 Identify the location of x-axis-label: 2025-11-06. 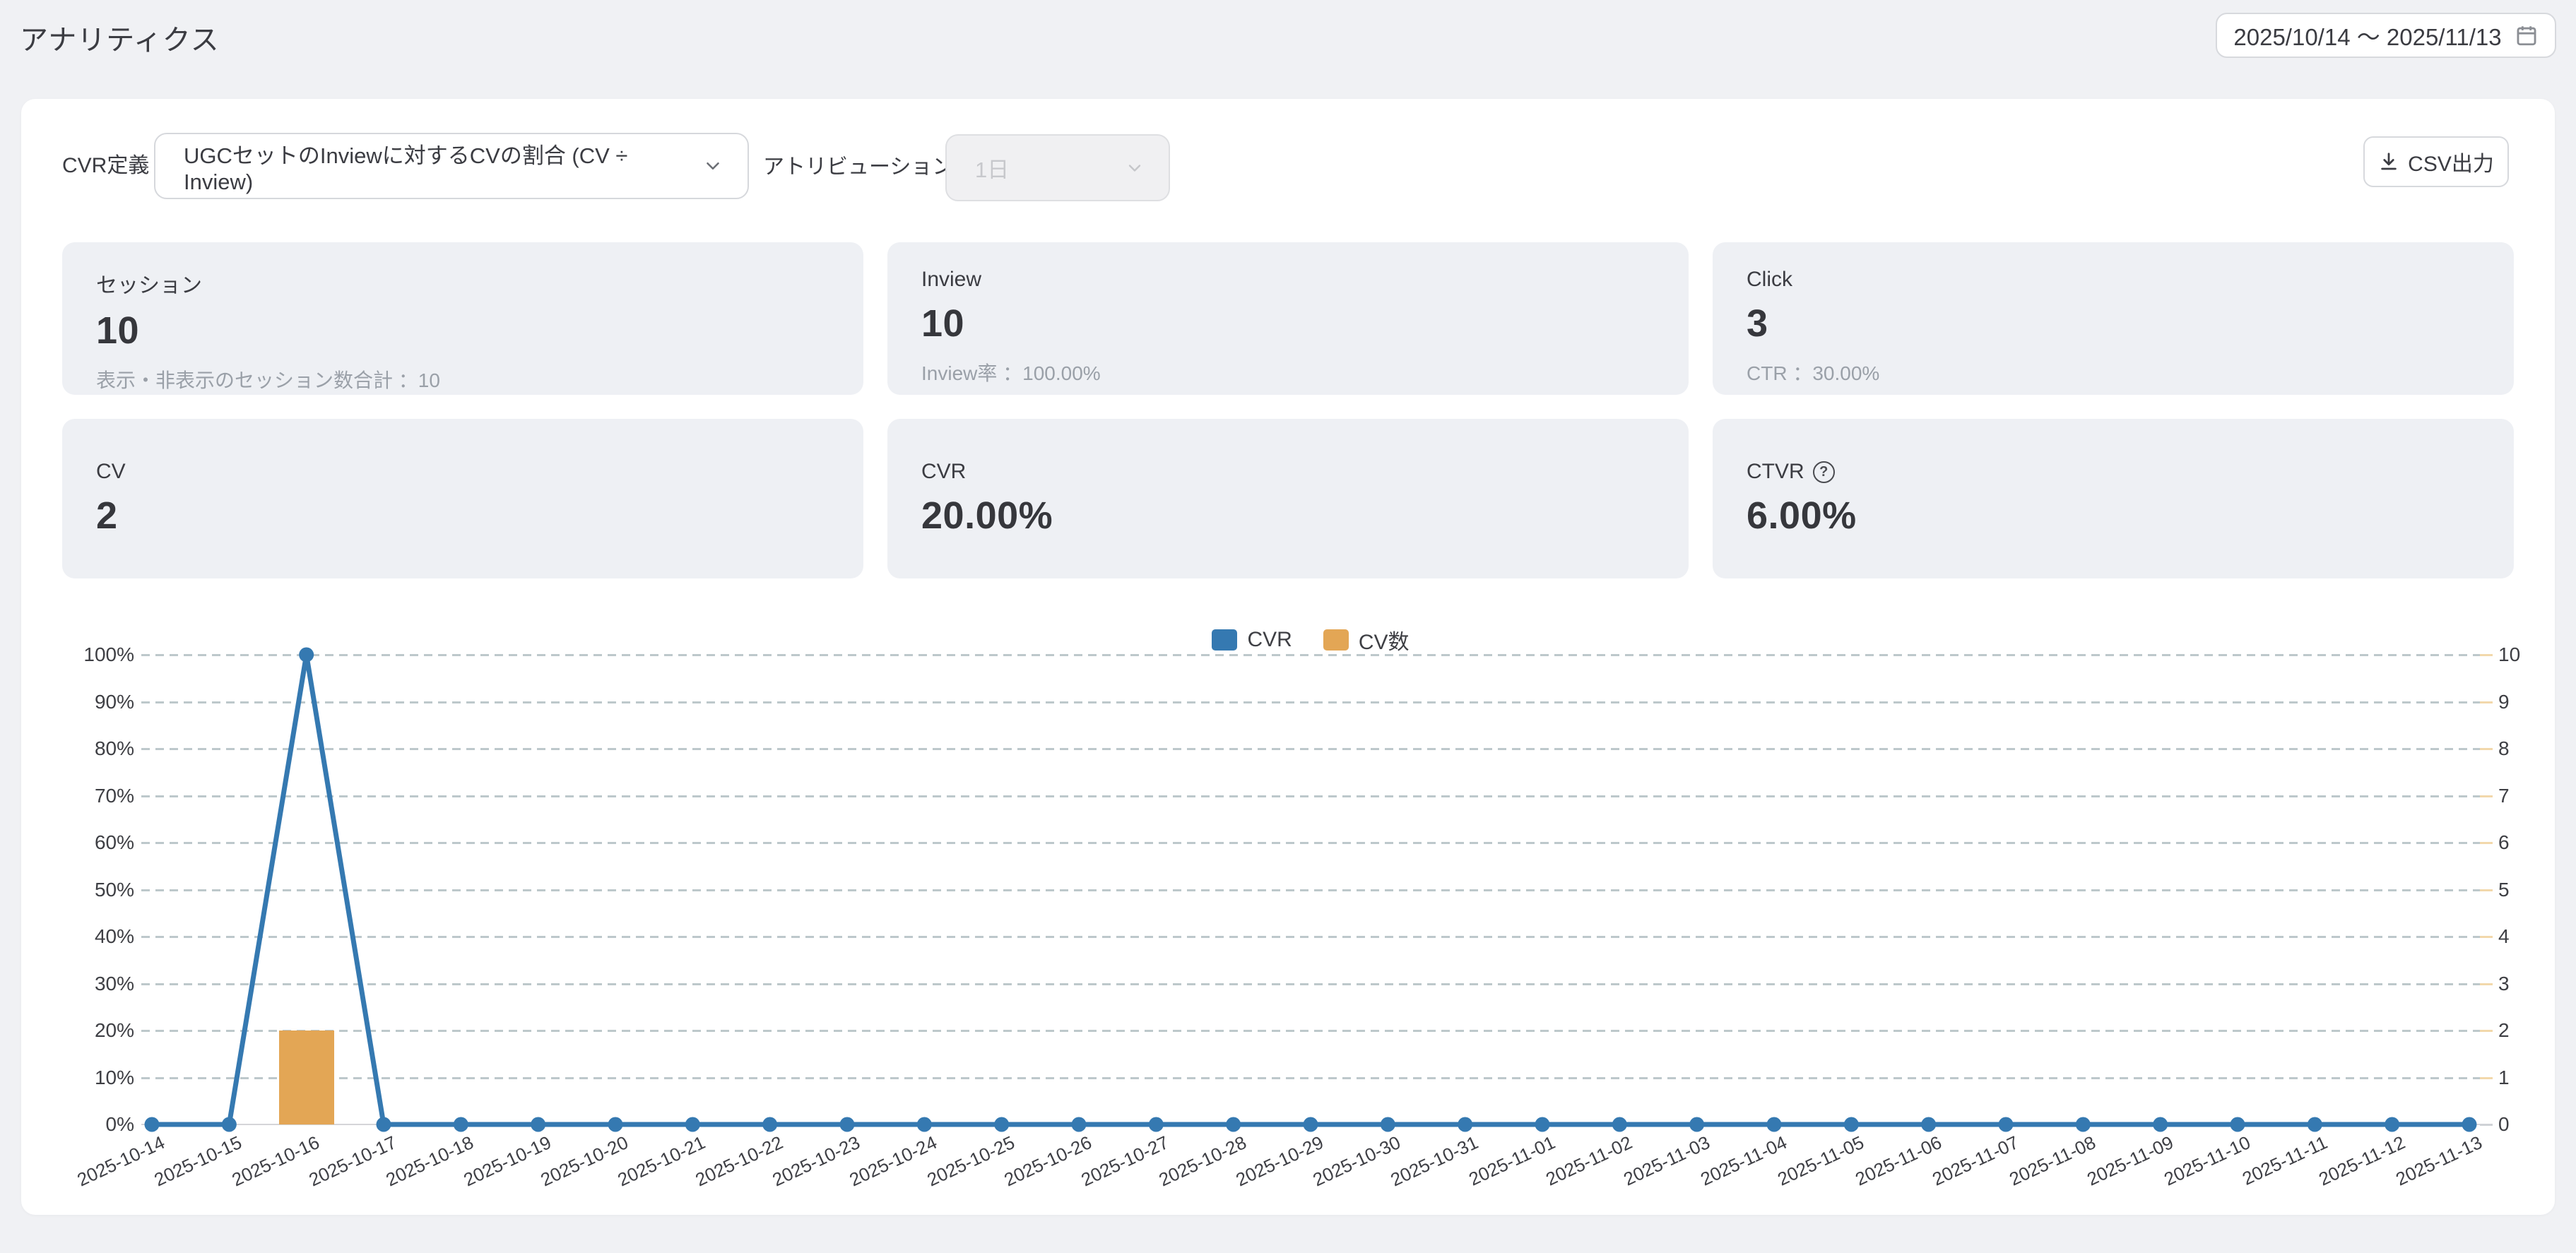
(1898, 1161).